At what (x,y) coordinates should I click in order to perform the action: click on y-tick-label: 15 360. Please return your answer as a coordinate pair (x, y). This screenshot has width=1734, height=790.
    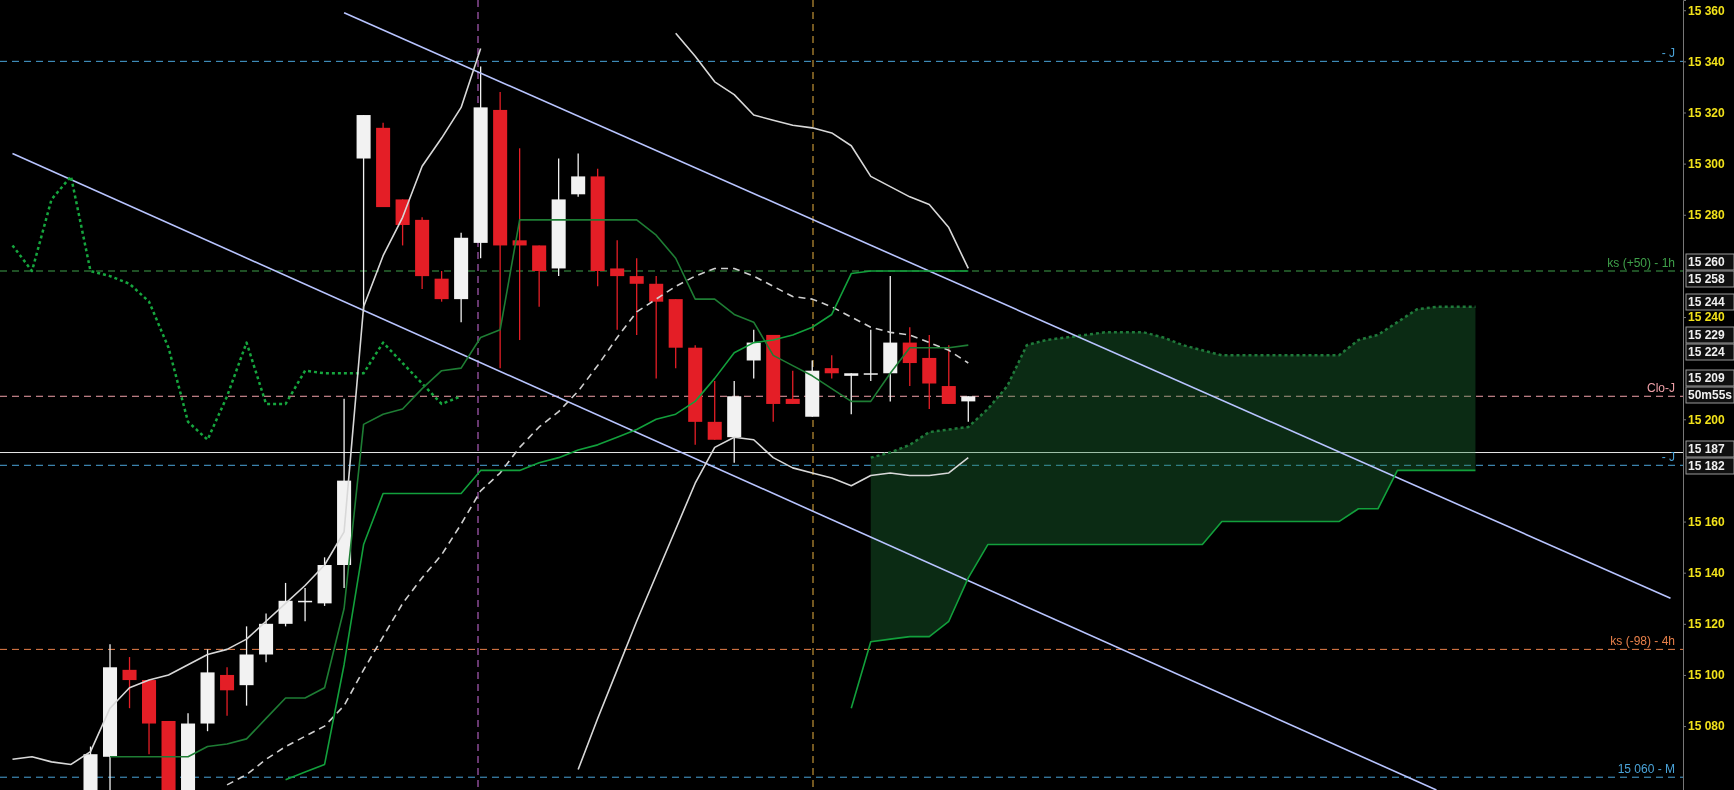
    Looking at the image, I should click on (1707, 10).